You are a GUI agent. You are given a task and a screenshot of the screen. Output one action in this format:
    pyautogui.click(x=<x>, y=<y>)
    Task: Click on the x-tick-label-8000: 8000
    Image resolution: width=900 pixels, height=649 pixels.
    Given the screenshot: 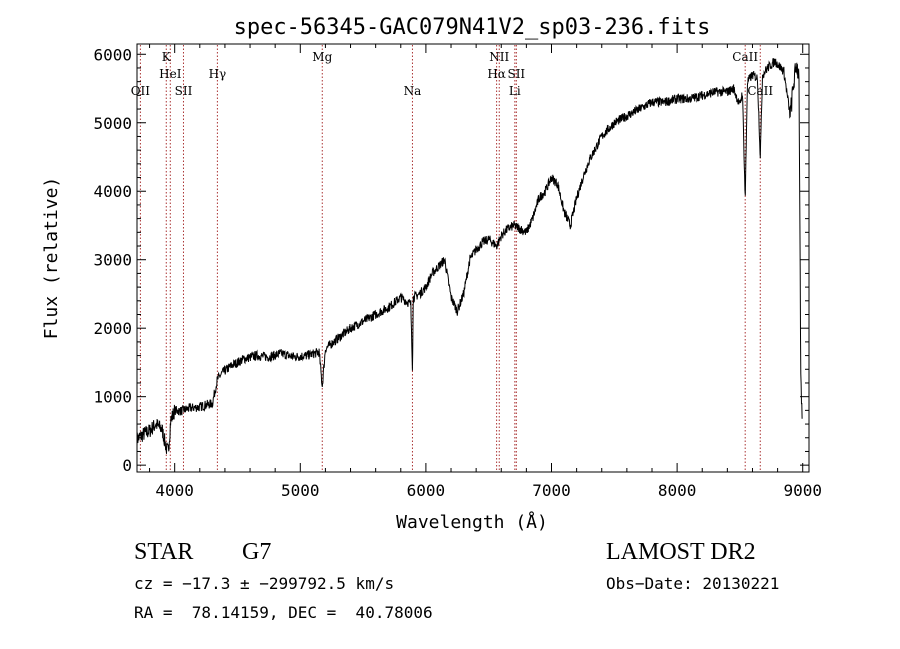 What is the action you would take?
    pyautogui.click(x=677, y=490)
    